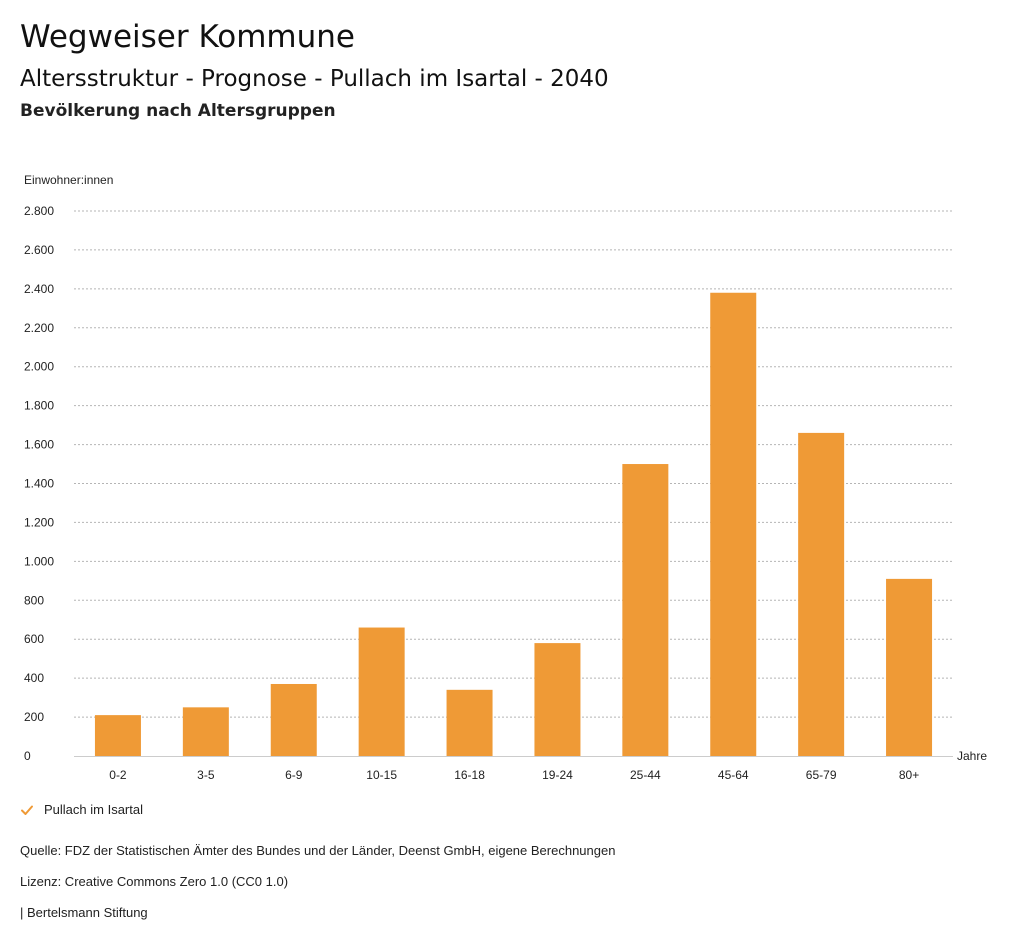 Image resolution: width=1024 pixels, height=946 pixels. What do you see at coordinates (557, 775) in the screenshot?
I see `x-tick-label: 19-24` at bounding box center [557, 775].